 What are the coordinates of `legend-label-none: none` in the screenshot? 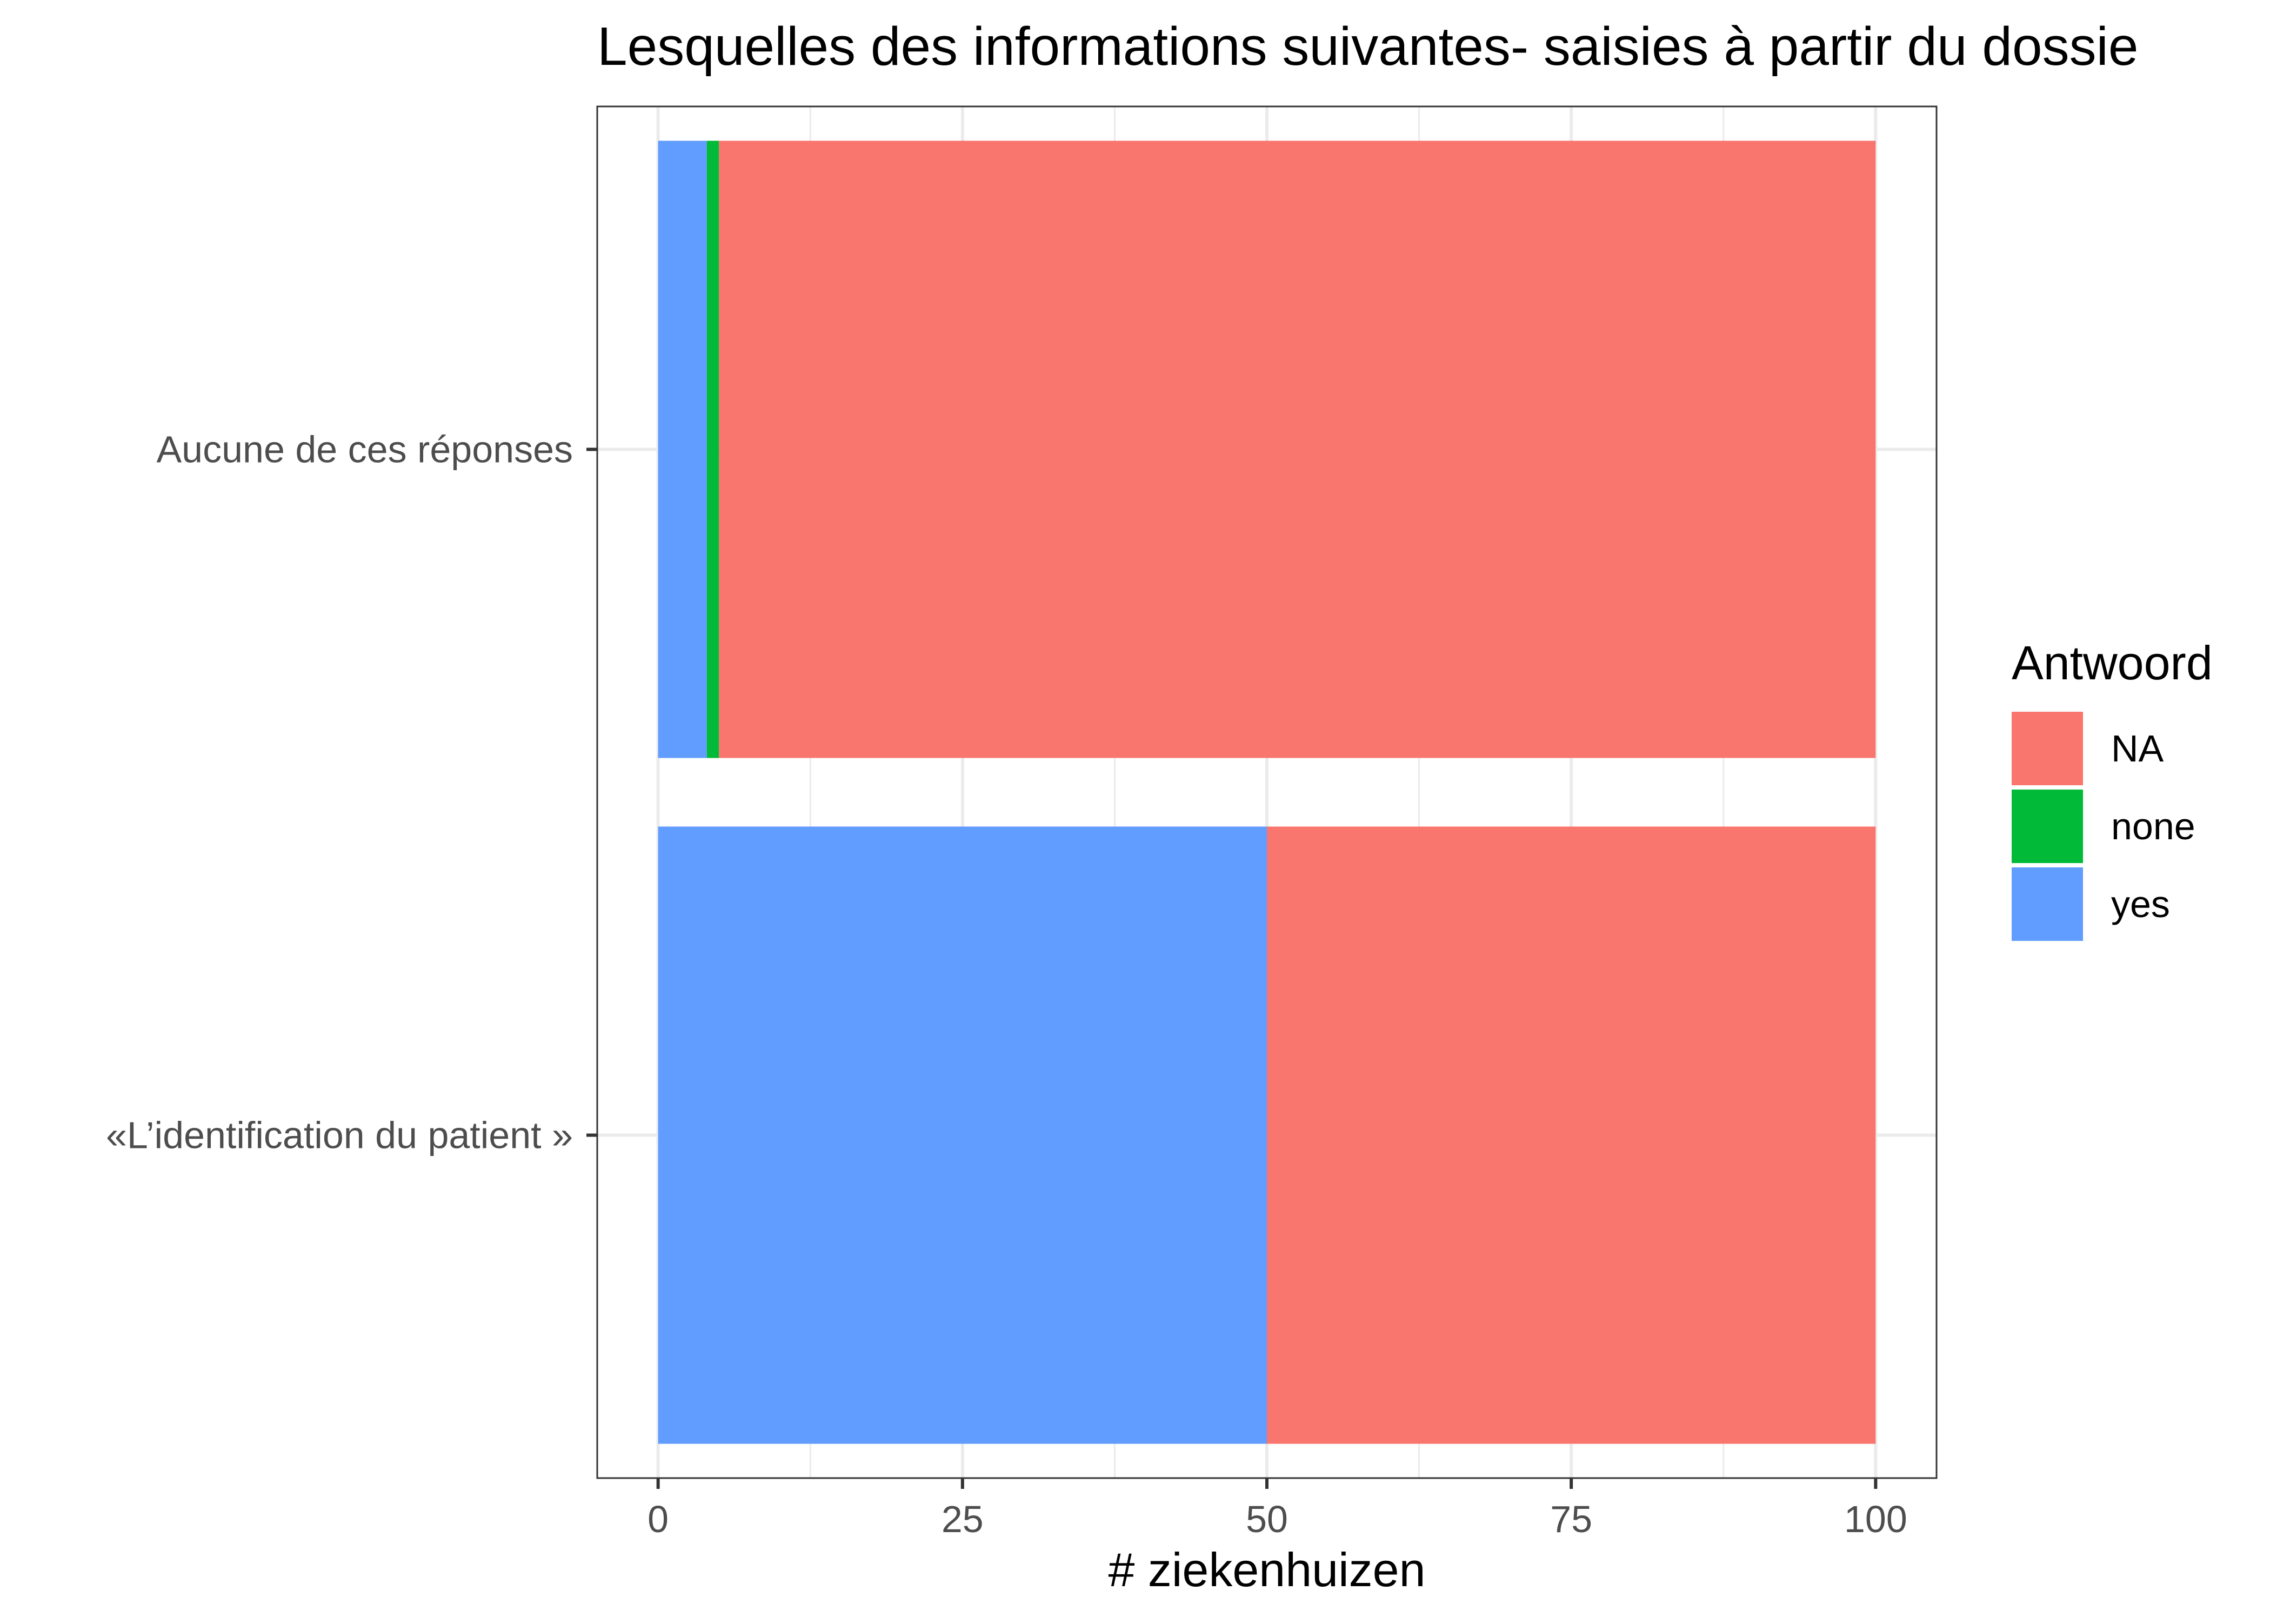 It's located at (2153, 826).